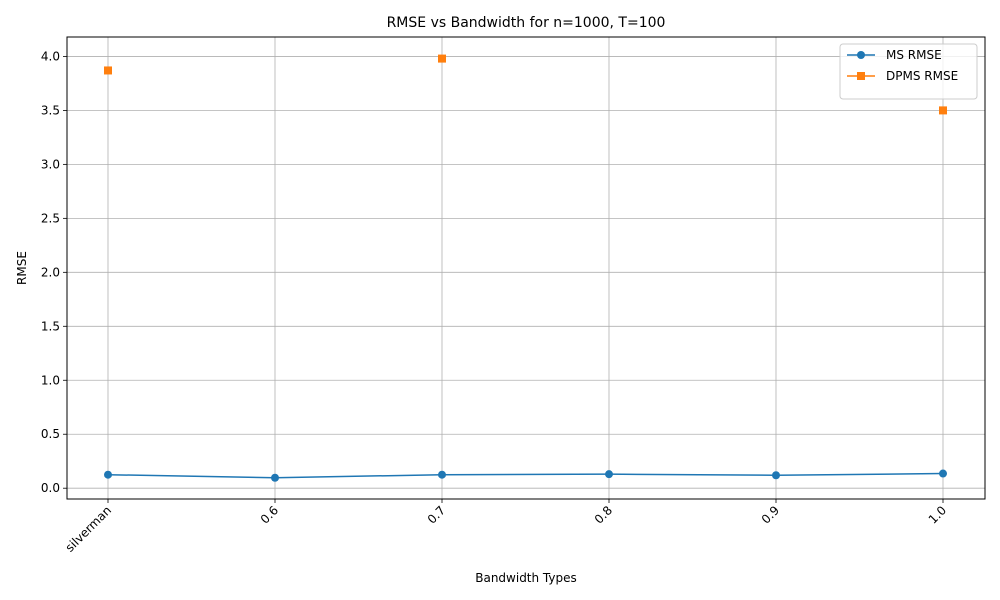 The width and height of the screenshot is (1000, 600). What do you see at coordinates (50, 56) in the screenshot?
I see `y-tick-label: 4.0` at bounding box center [50, 56].